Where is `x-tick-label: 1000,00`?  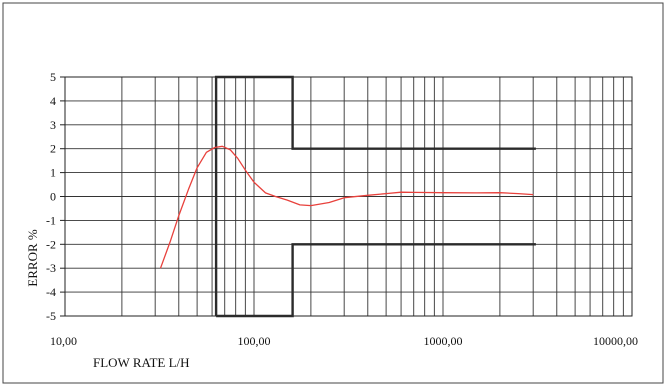
x-tick-label: 1000,00 is located at coordinates (443, 341).